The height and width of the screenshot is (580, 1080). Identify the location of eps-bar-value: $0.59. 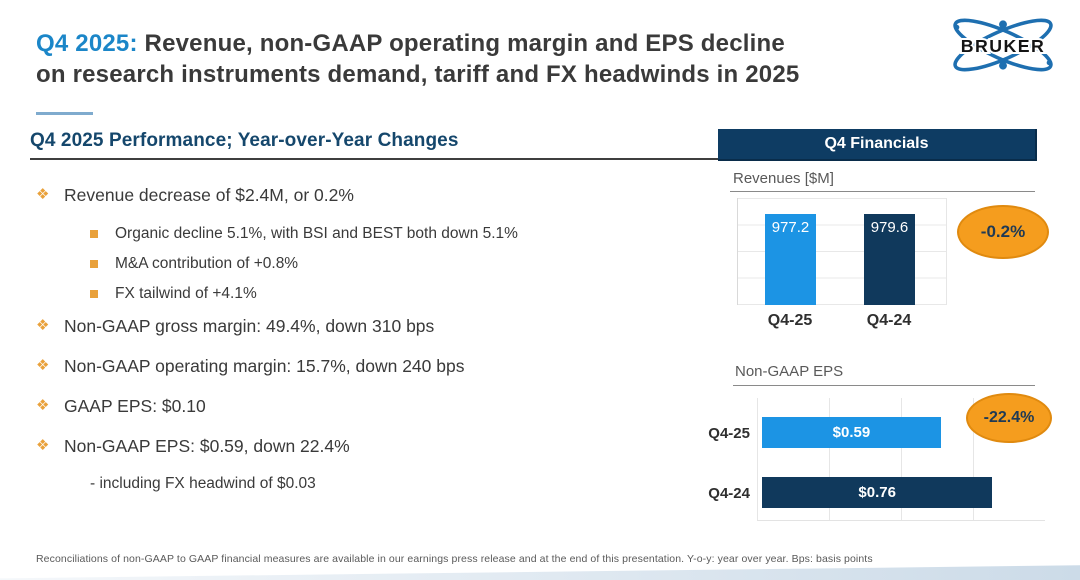
(851, 432).